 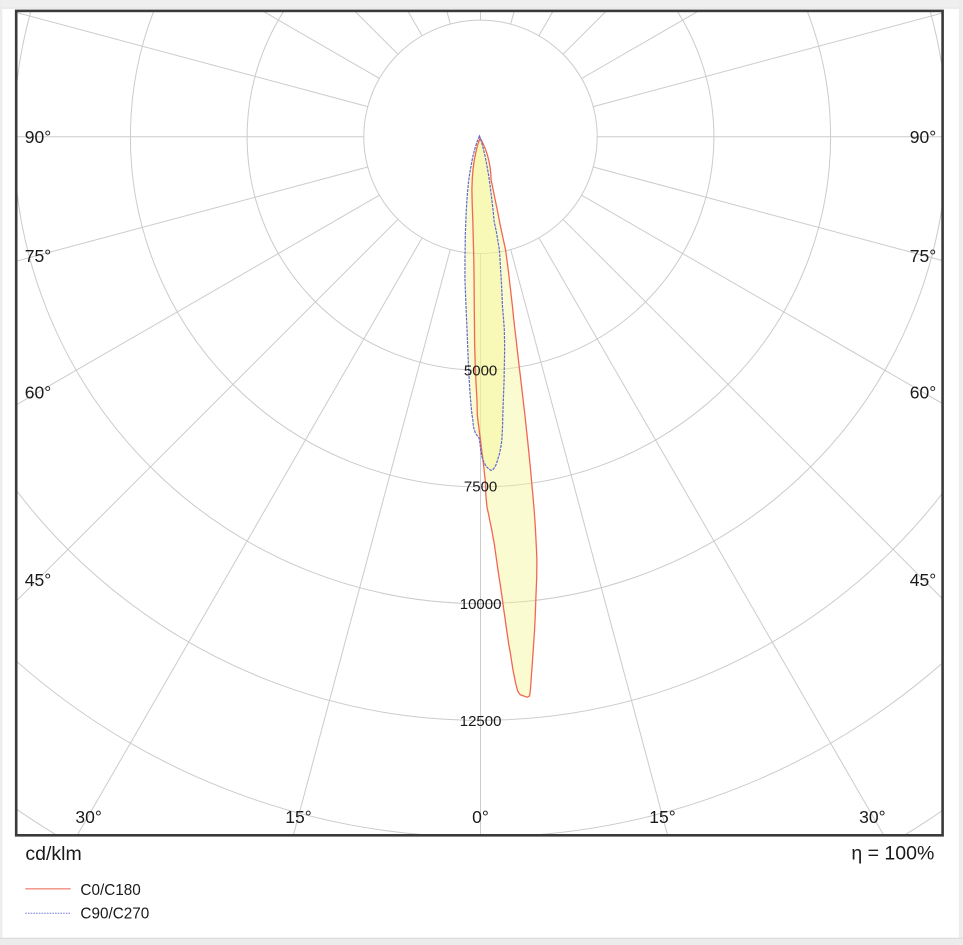 I want to click on svg-text: 7500, so click(x=480, y=486).